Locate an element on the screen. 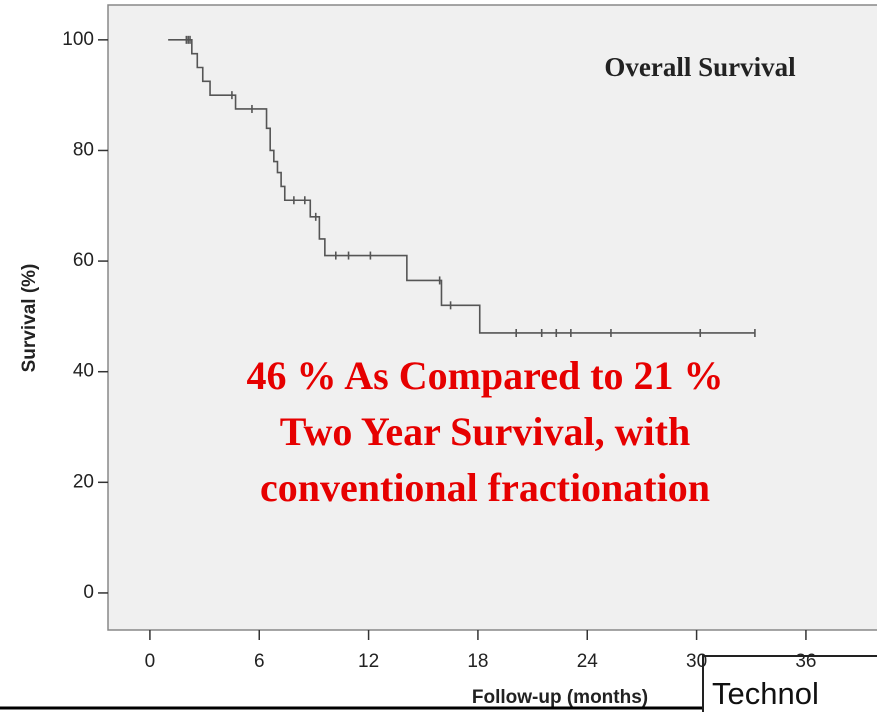  x-tick-label: 6 is located at coordinates (259, 661).